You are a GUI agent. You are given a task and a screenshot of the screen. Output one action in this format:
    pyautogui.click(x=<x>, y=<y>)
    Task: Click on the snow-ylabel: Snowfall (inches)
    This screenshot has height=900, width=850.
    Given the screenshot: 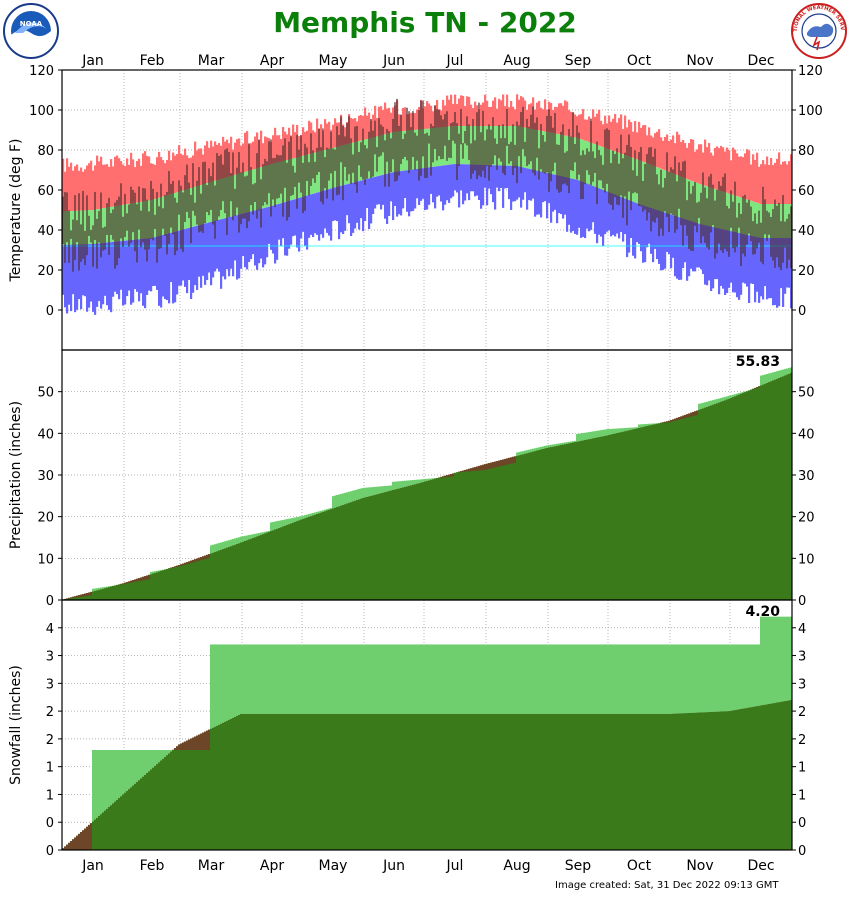 What is the action you would take?
    pyautogui.click(x=16, y=725)
    